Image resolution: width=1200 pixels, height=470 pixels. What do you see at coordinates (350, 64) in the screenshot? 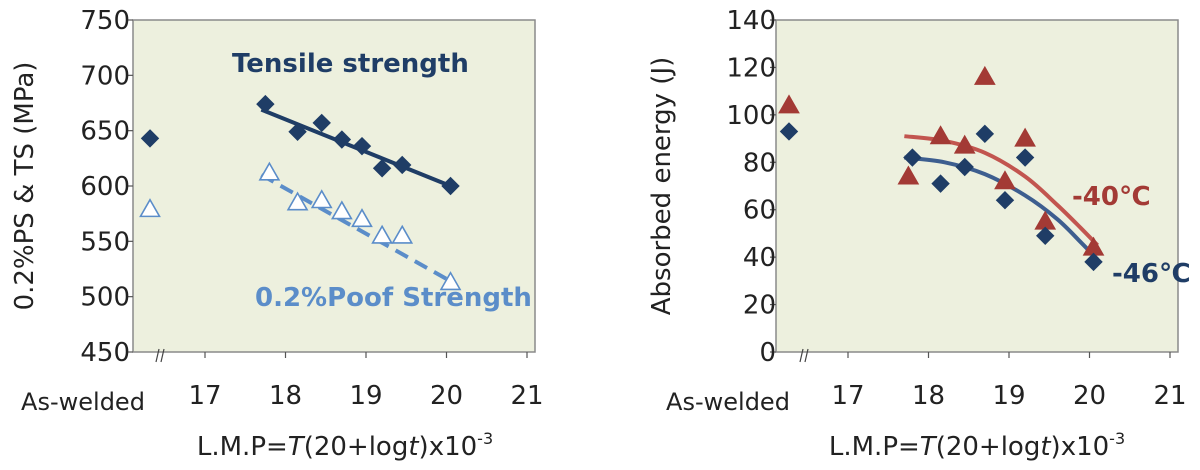
I see `tensile-strength-label: Tensile strength` at bounding box center [350, 64].